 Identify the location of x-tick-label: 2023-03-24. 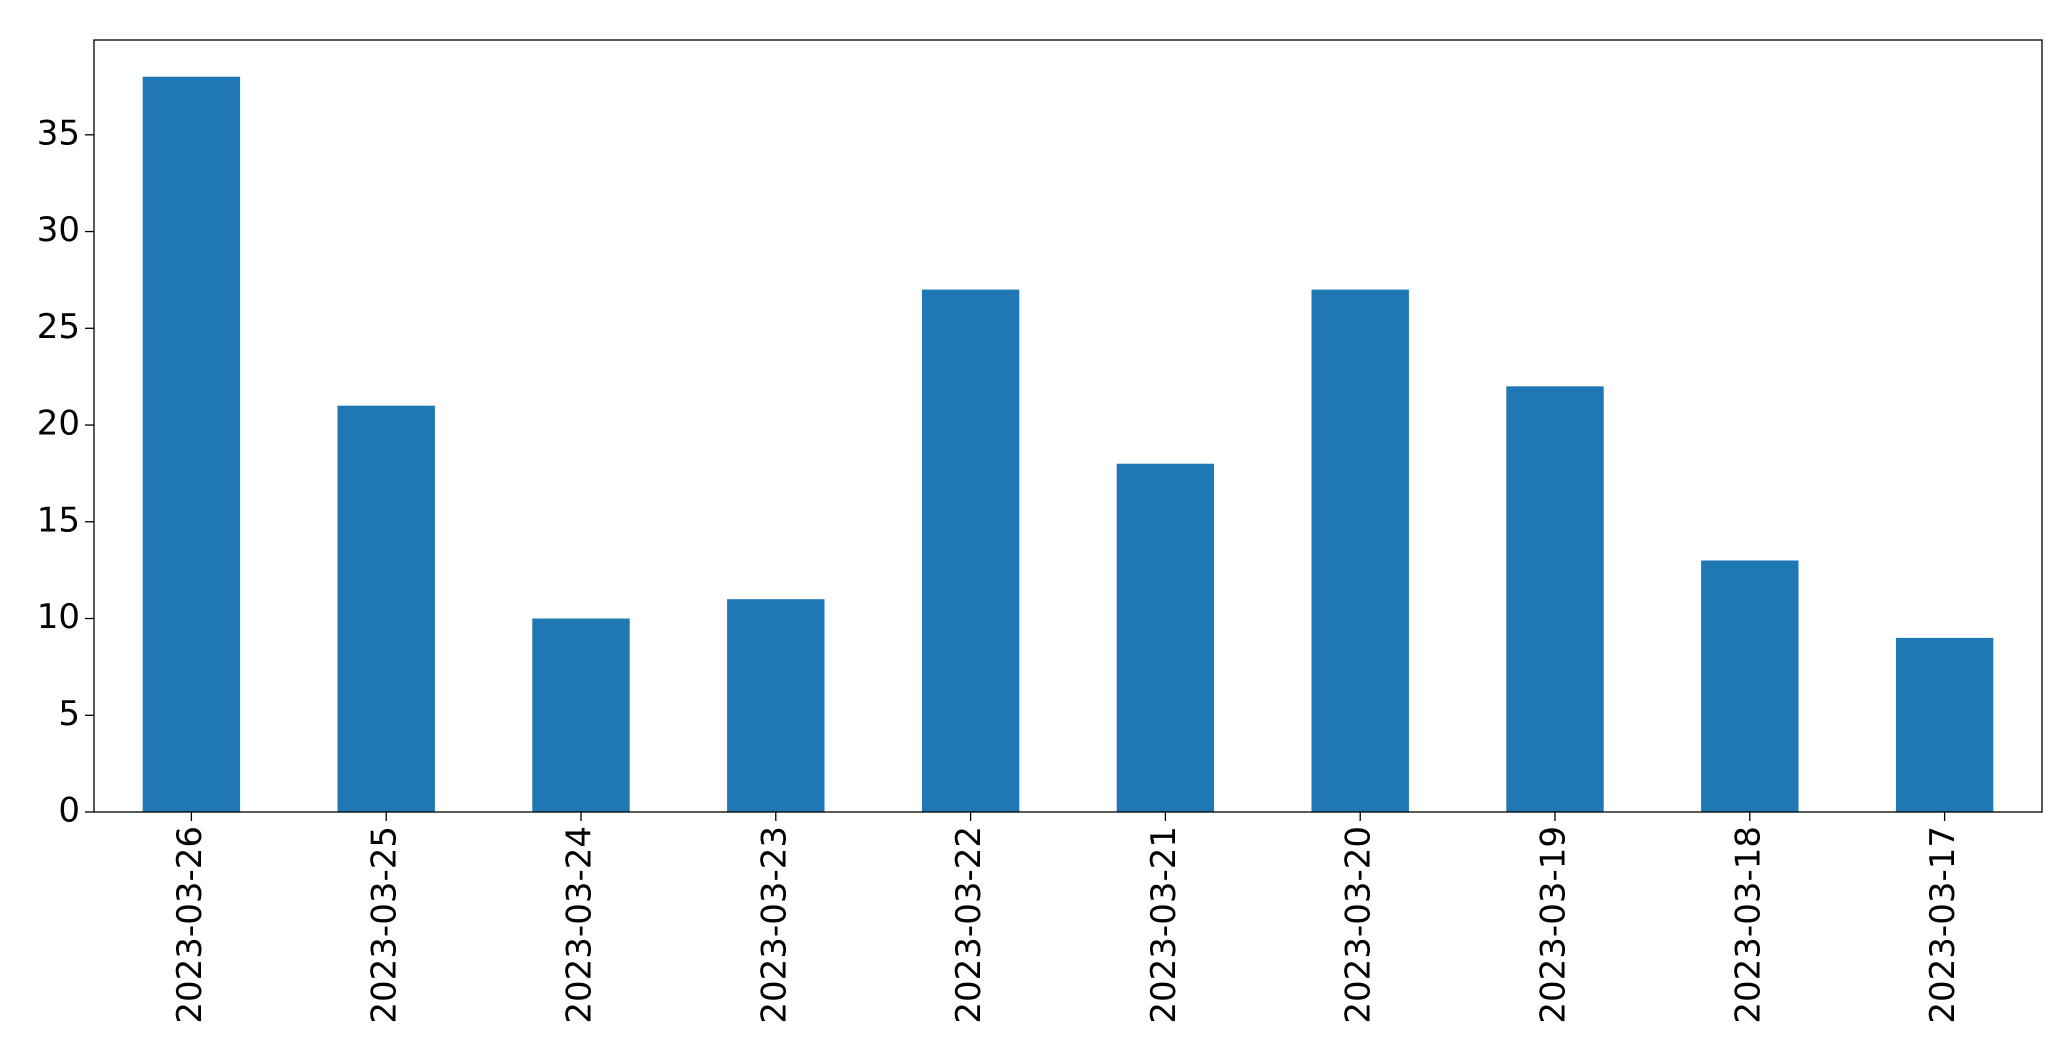
(580, 925).